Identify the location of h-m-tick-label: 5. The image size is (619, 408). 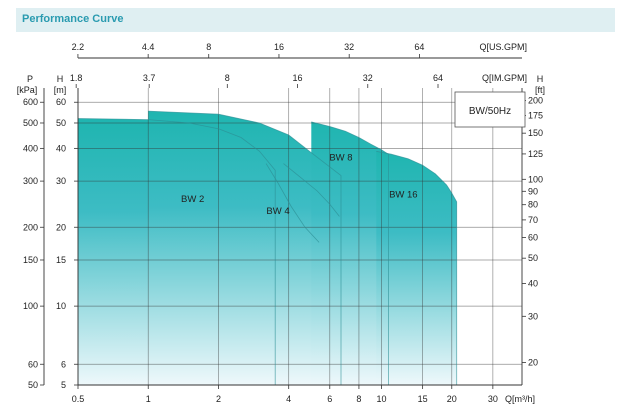
(63, 385).